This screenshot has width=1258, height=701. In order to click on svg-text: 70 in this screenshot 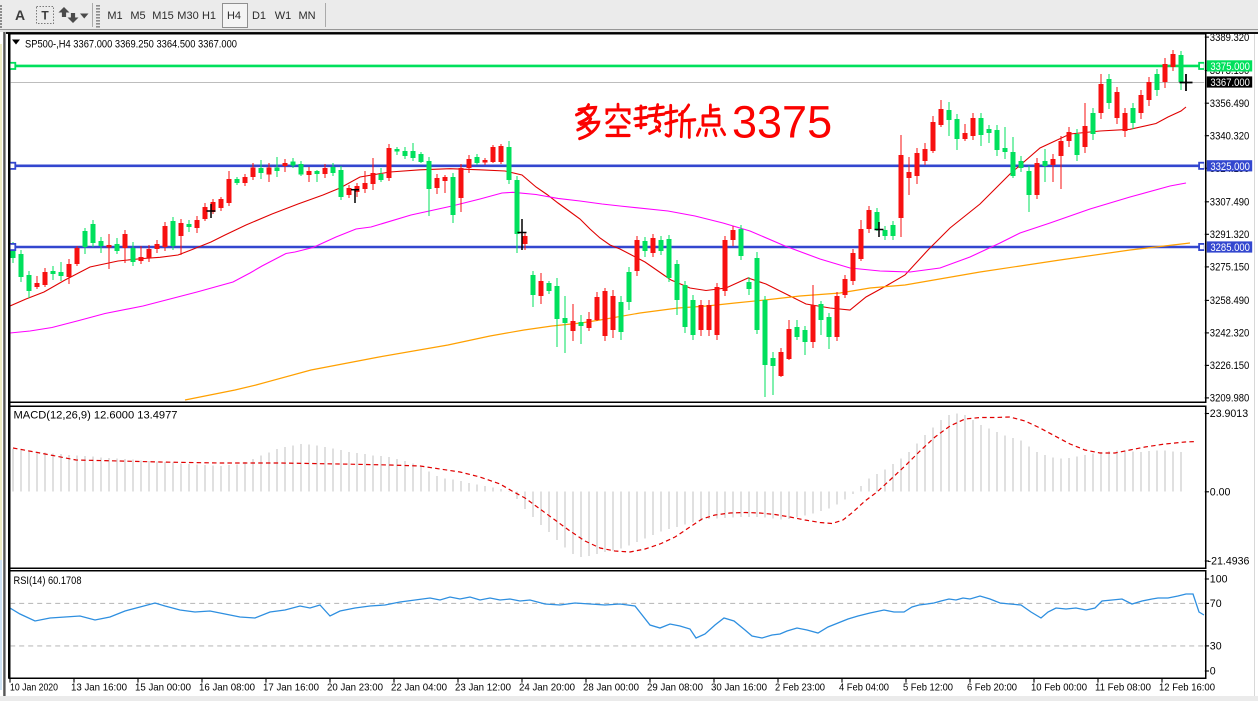, I will do `click(1216, 604)`.